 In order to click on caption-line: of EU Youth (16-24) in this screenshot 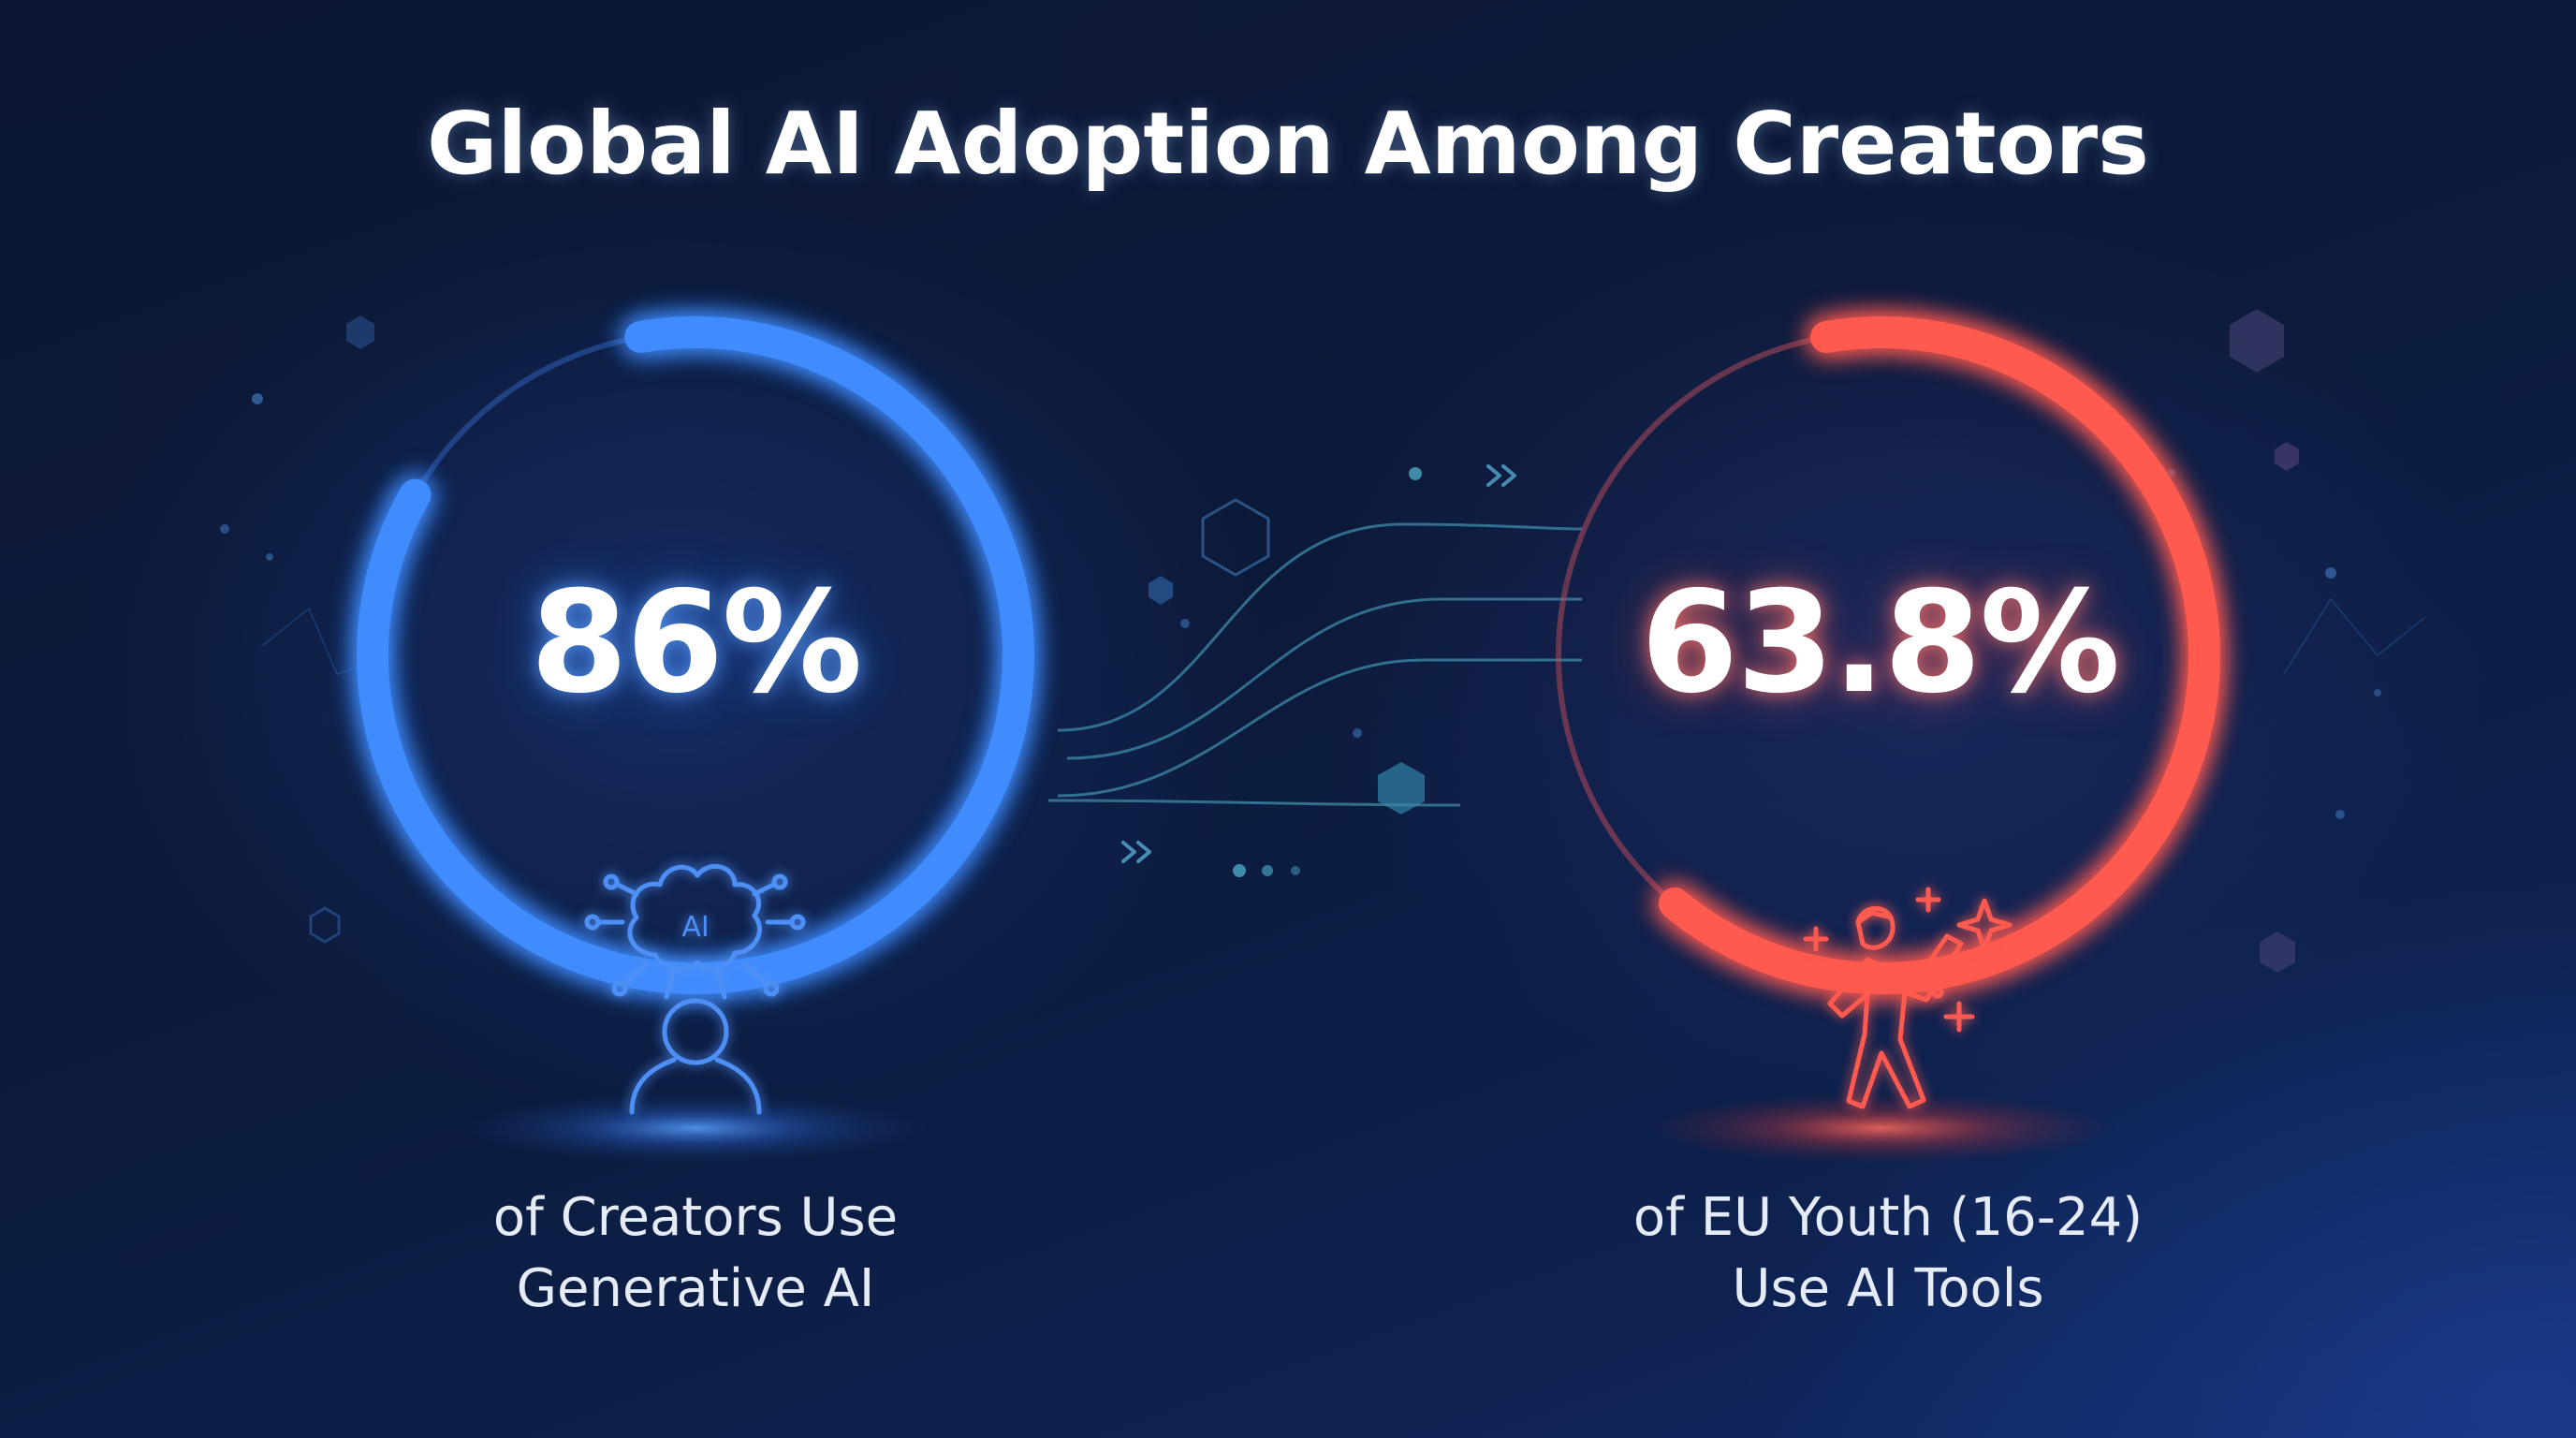, I will do `click(1888, 1217)`.